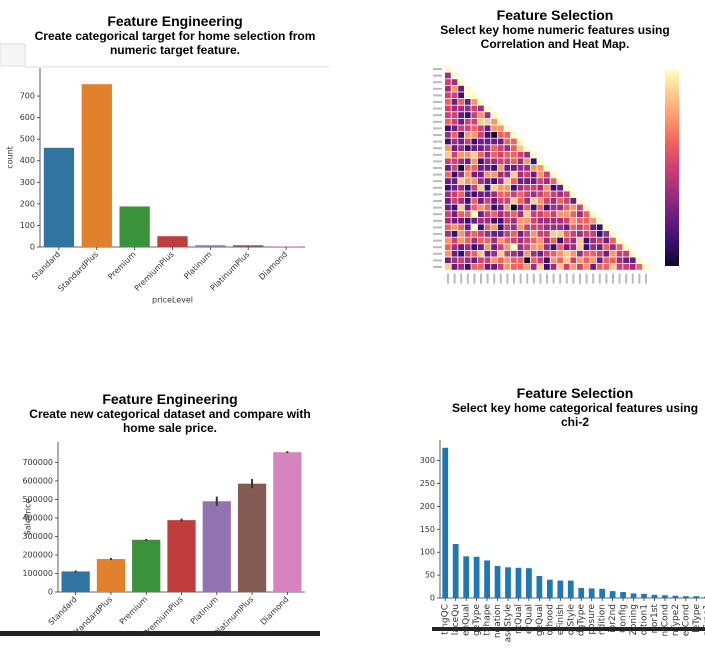 The height and width of the screenshot is (648, 705). What do you see at coordinates (686, 620) in the screenshot?
I see `x-tick-label: etCond` at bounding box center [686, 620].